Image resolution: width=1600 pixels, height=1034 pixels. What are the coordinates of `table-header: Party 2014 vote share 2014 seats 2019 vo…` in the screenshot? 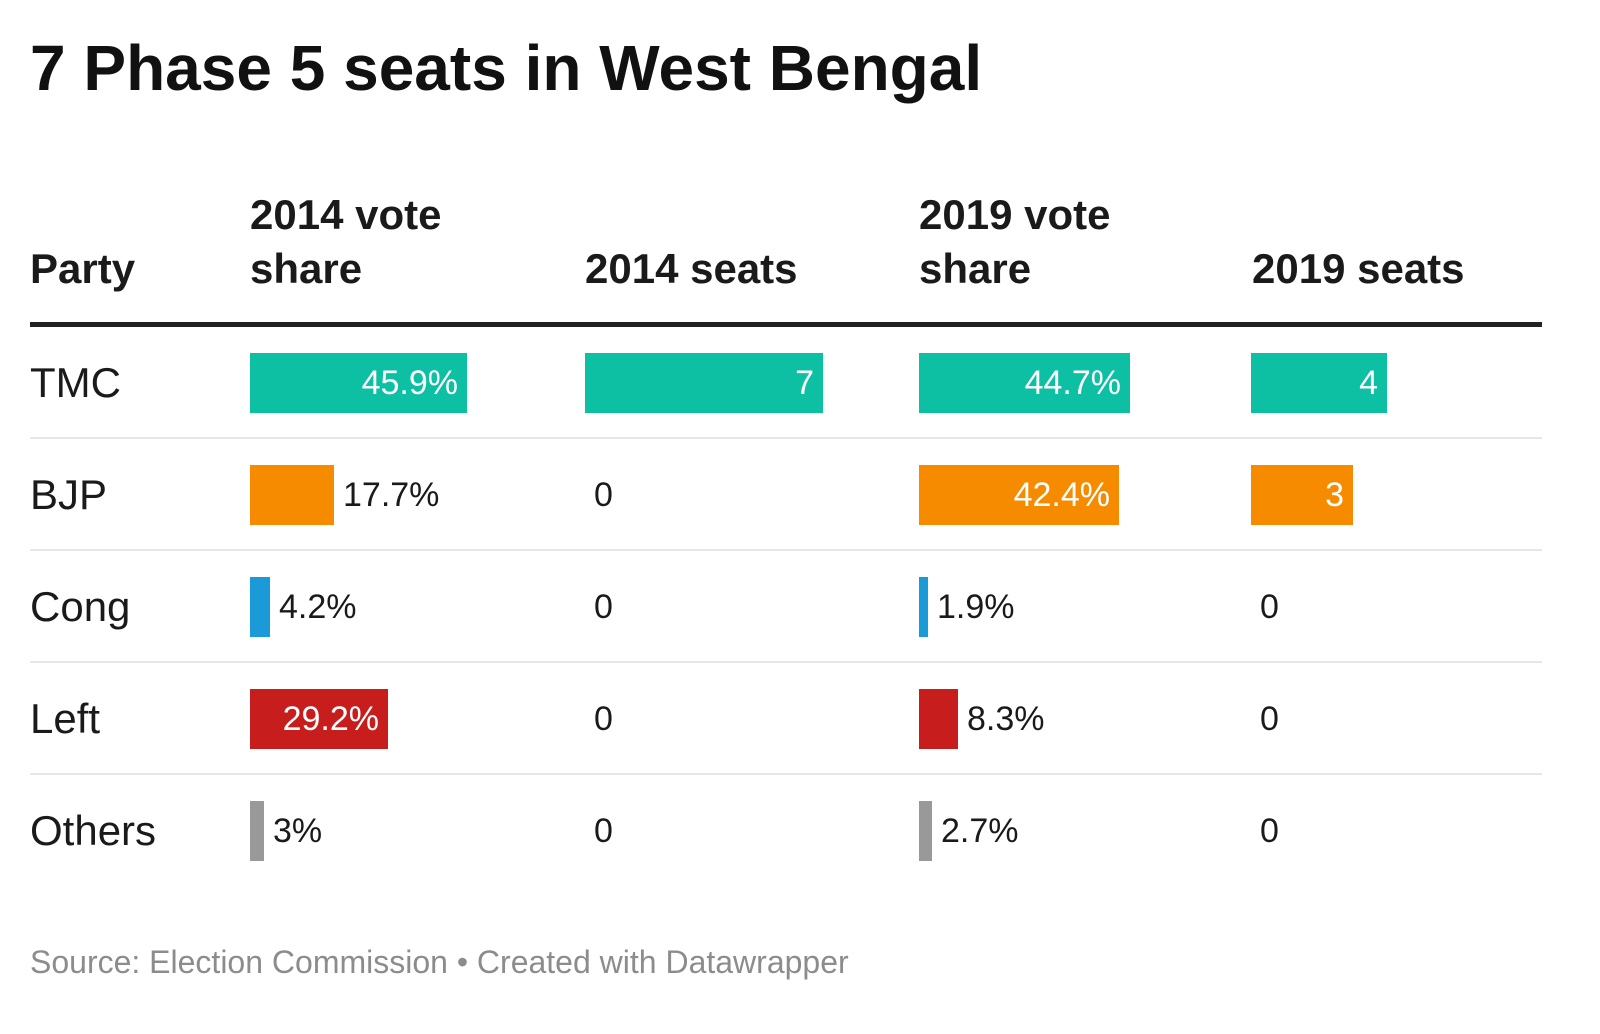 It's located at (786, 258).